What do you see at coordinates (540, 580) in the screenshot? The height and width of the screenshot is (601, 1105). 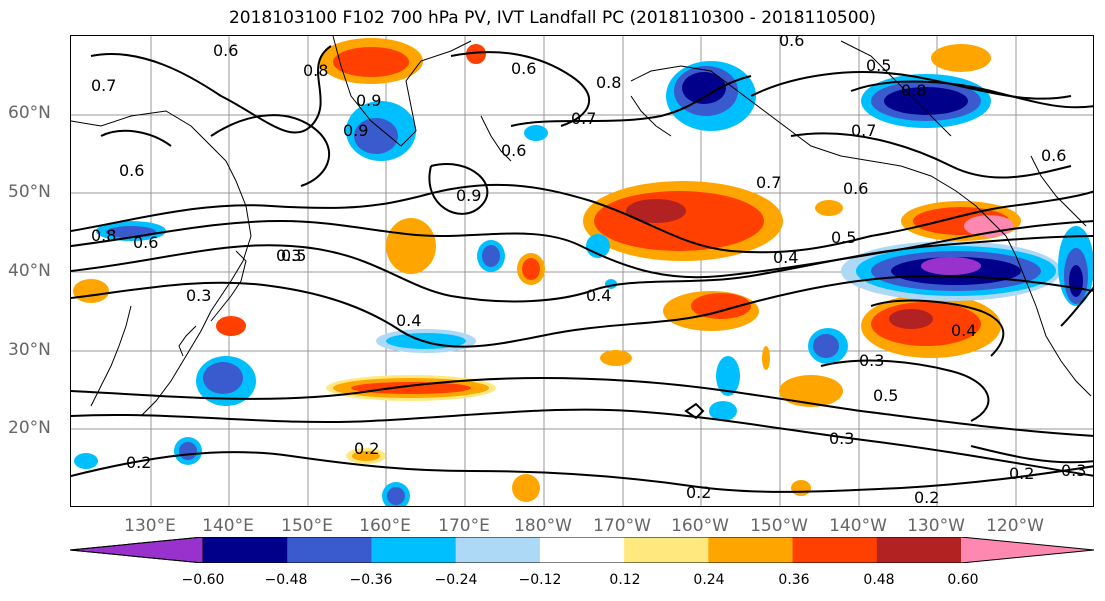 I see `colorbar-tick-label: −0.12` at bounding box center [540, 580].